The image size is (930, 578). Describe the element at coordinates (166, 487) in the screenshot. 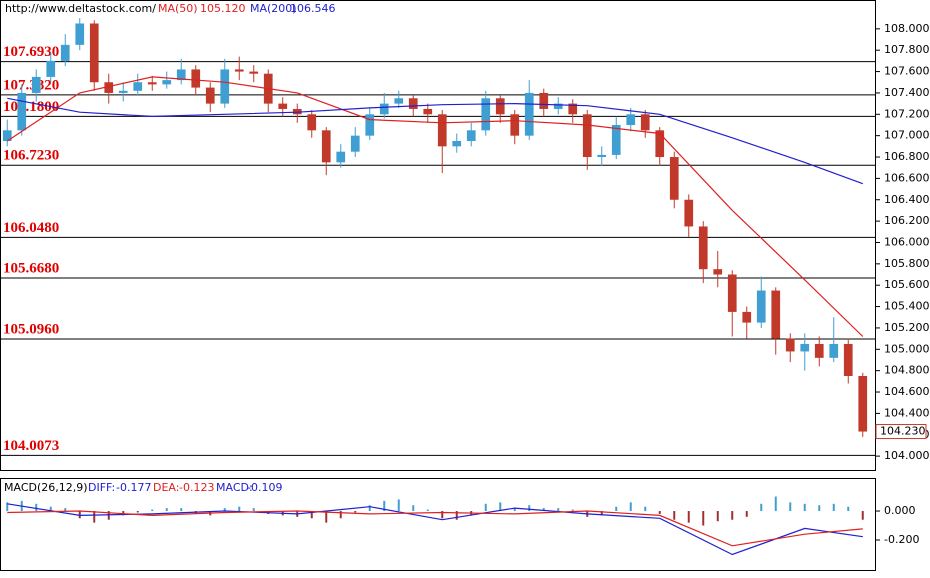

I see `dea-name: DEA:` at that location.